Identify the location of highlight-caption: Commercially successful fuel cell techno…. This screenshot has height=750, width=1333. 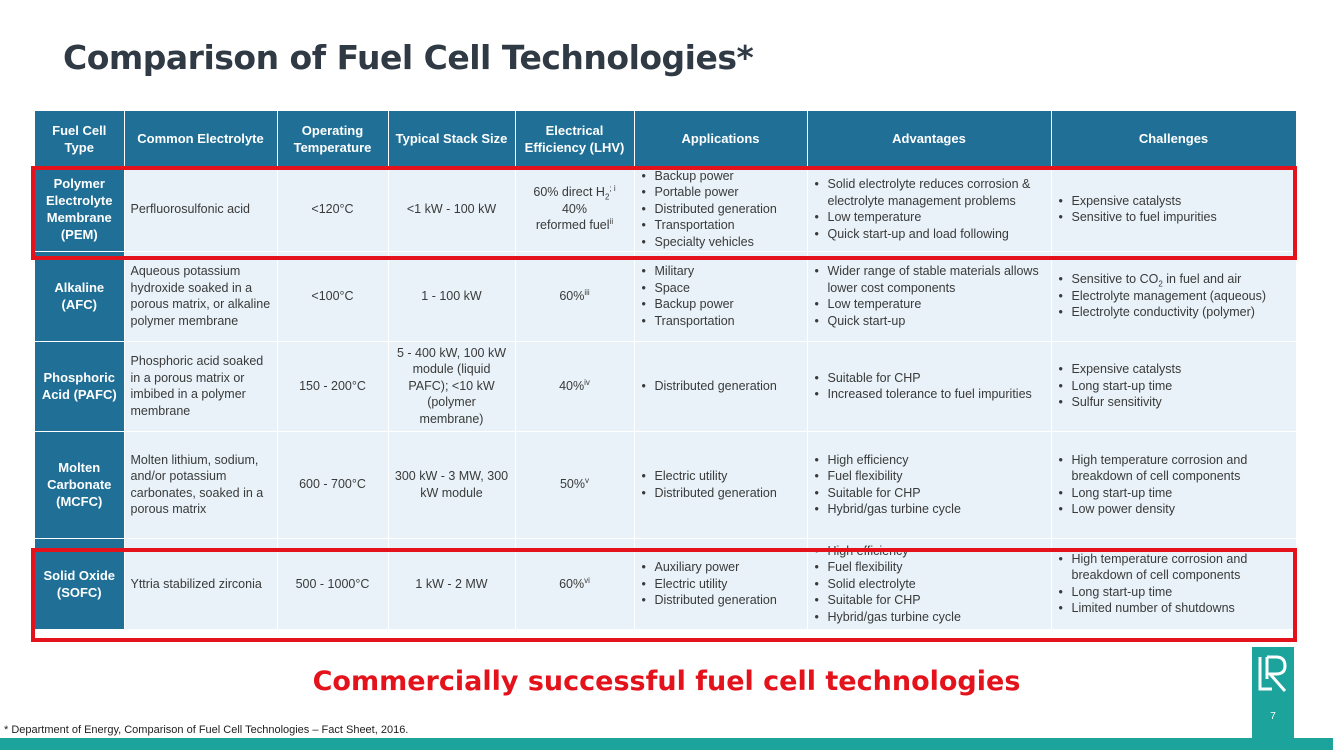
(666, 681).